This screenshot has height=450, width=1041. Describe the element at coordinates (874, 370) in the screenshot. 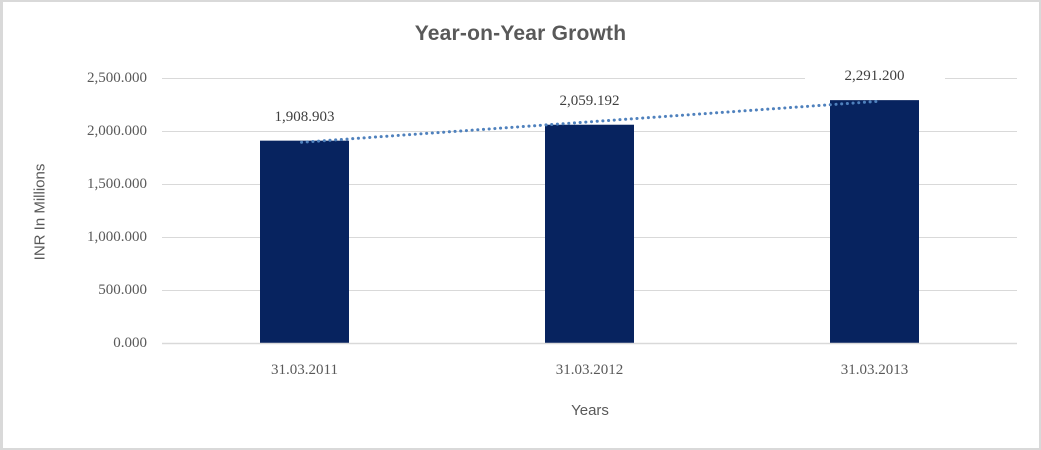

I see `x-category-label: 31.03.2013` at that location.